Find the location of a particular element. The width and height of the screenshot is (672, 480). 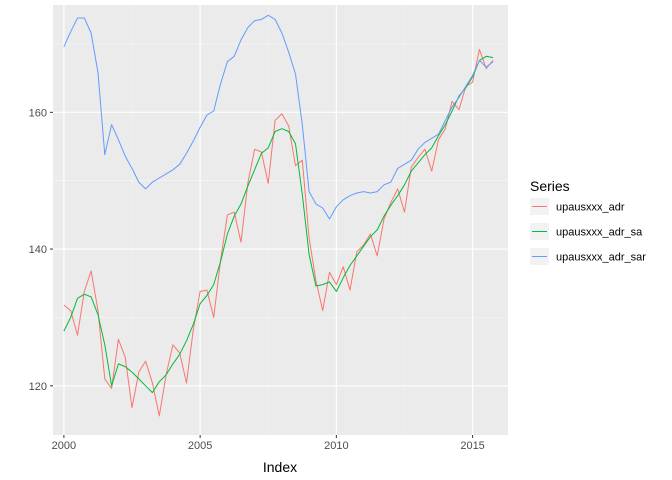

y-tick-label: 120 is located at coordinates (38, 387).